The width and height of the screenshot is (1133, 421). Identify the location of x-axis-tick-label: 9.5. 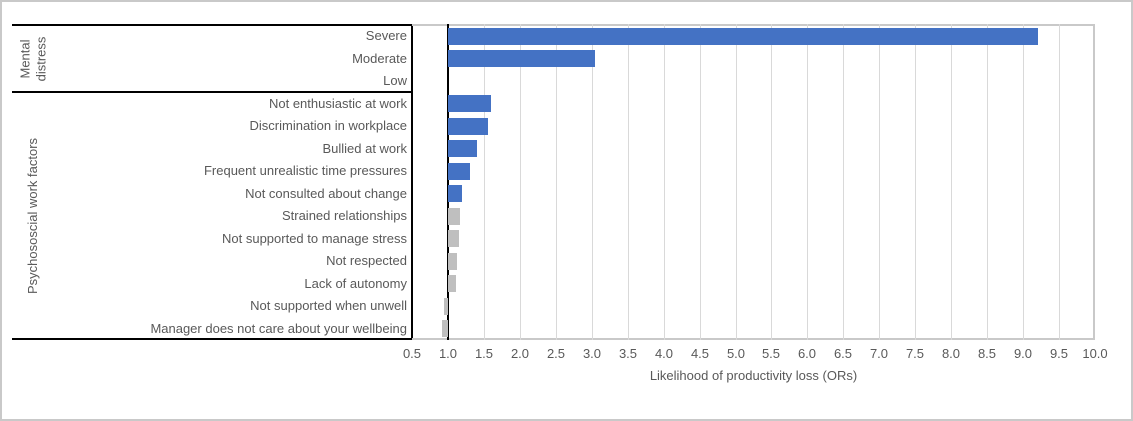
(1059, 353).